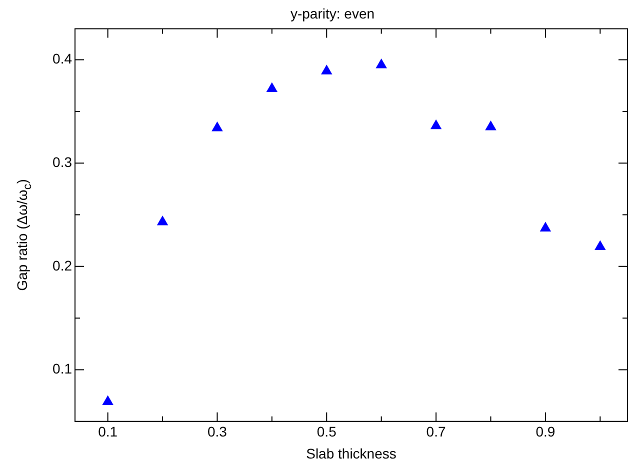 Image resolution: width=634 pixels, height=471 pixels. What do you see at coordinates (62, 162) in the screenshot?
I see `y-tick-label: 0.3` at bounding box center [62, 162].